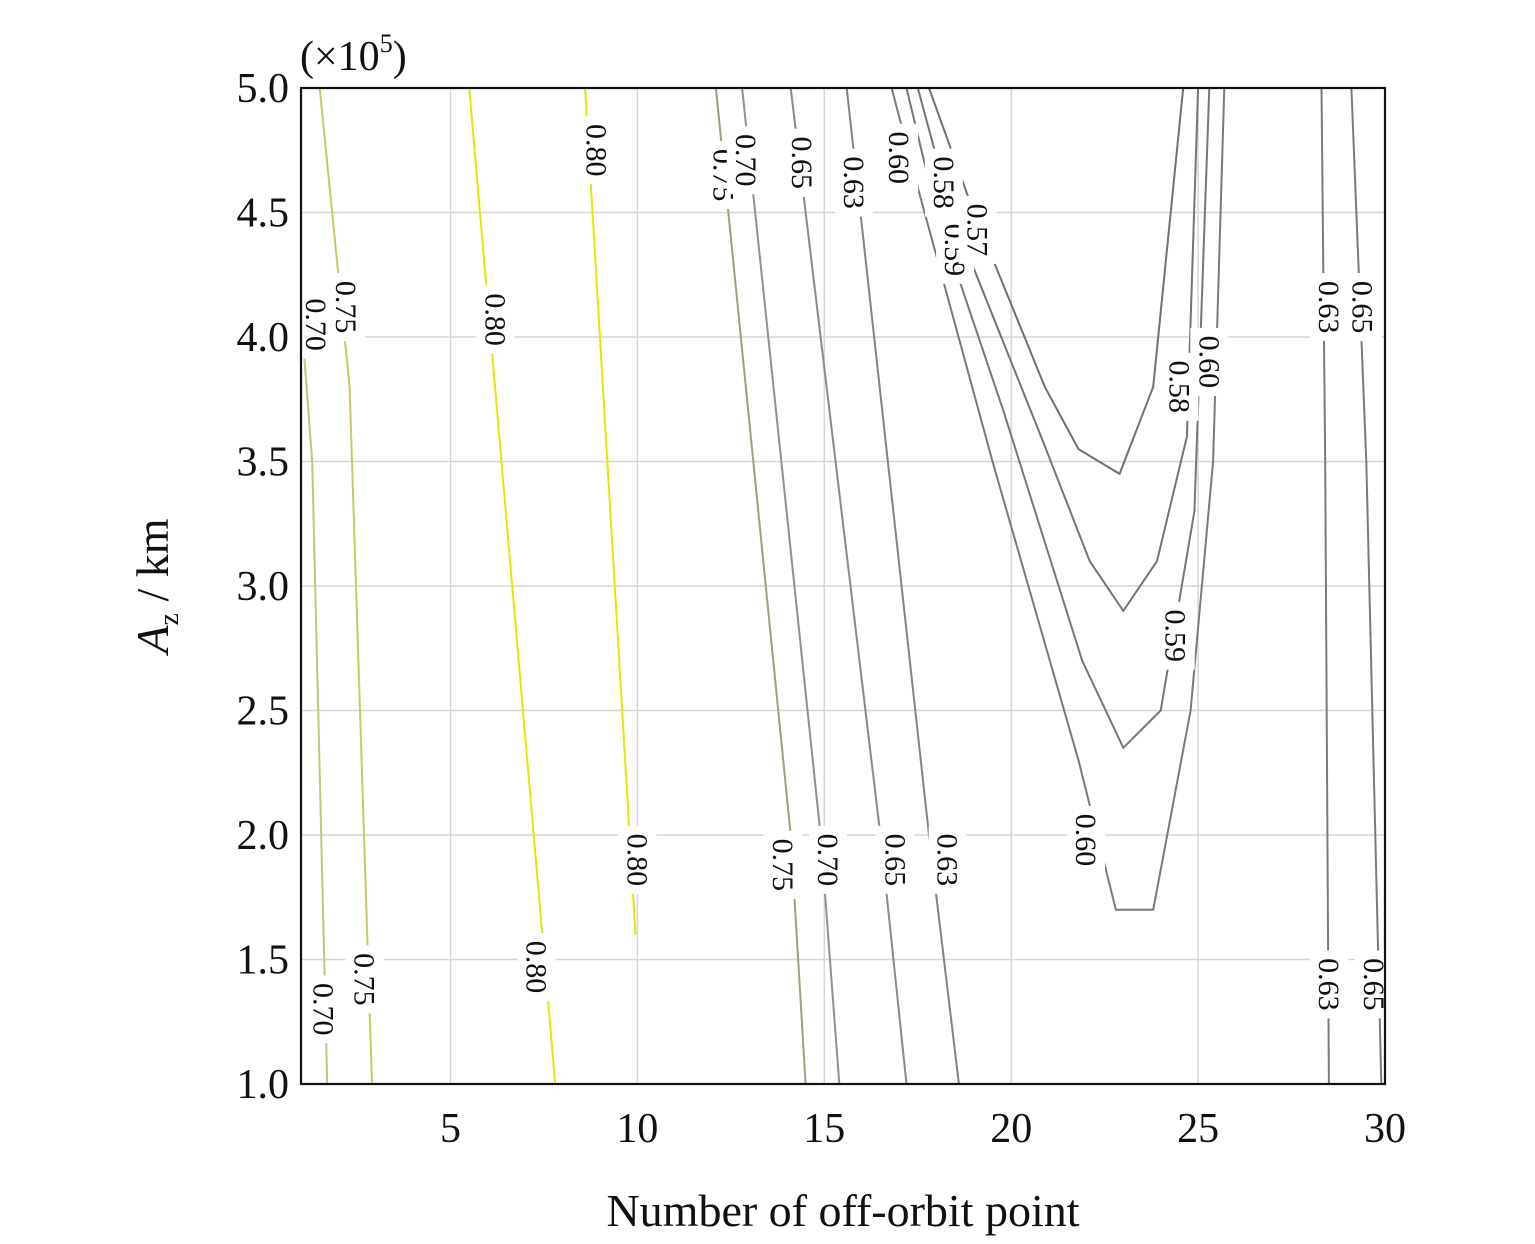 Image resolution: width=1535 pixels, height=1244 pixels. I want to click on contour-line-0.75, so click(345, 586).